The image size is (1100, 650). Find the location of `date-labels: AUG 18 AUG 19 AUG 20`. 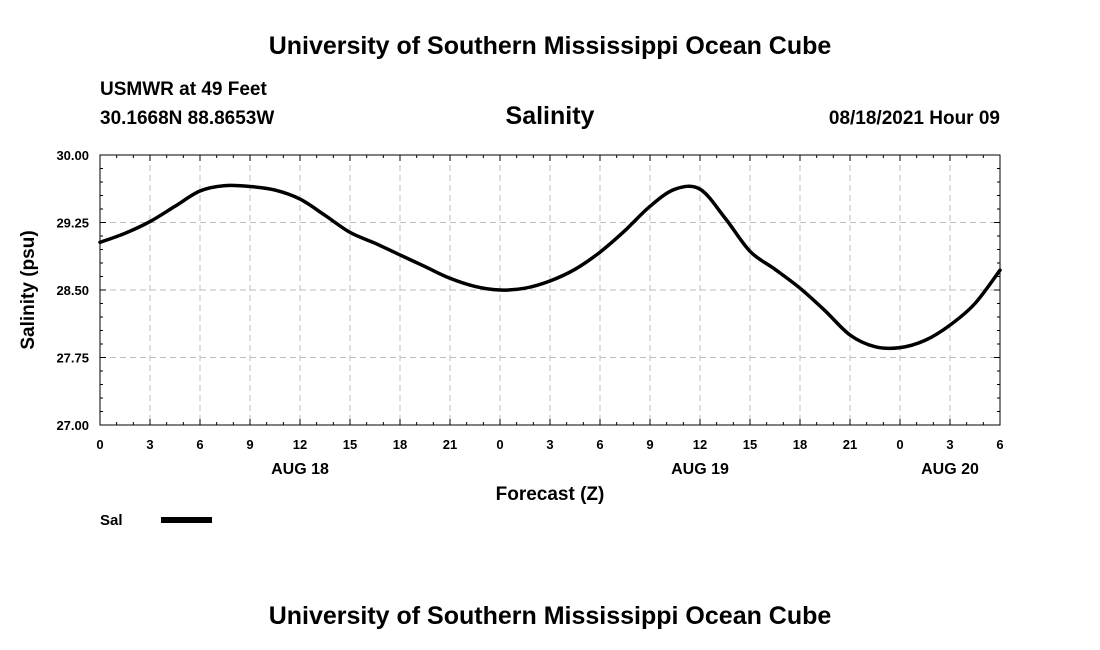

date-labels: AUG 18 AUG 19 AUG 20 is located at coordinates (625, 469).